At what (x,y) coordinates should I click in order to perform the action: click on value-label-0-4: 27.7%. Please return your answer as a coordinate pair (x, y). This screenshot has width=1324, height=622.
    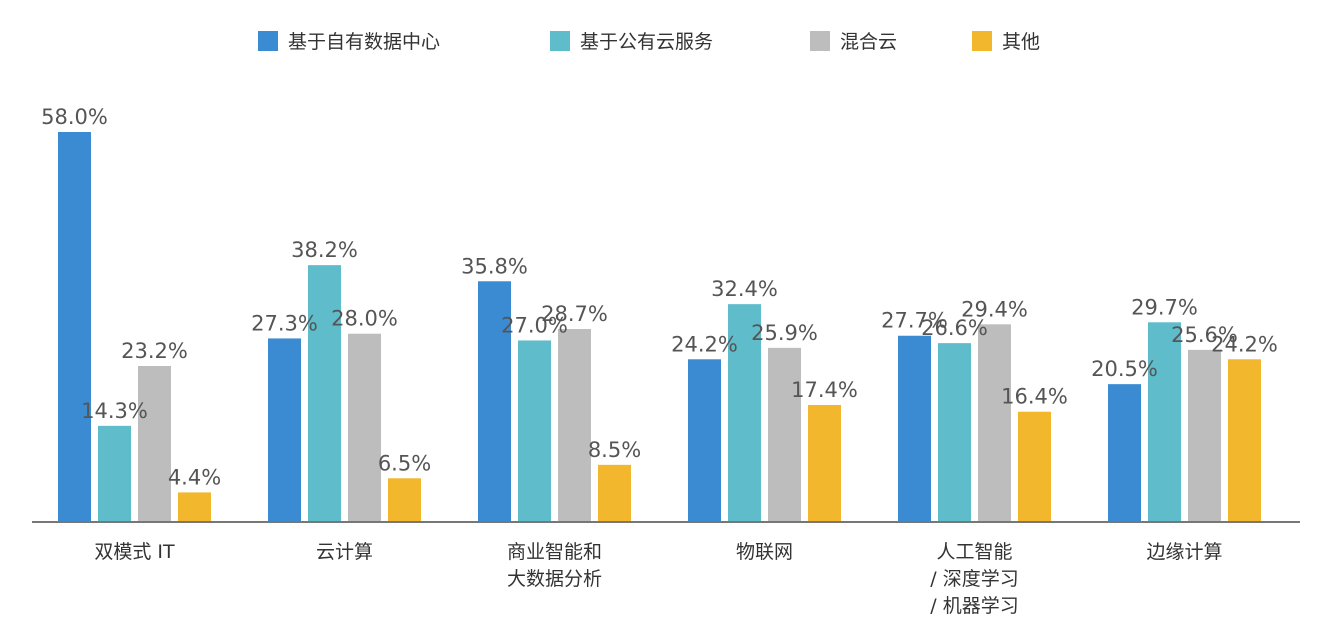
    Looking at the image, I should click on (914, 321).